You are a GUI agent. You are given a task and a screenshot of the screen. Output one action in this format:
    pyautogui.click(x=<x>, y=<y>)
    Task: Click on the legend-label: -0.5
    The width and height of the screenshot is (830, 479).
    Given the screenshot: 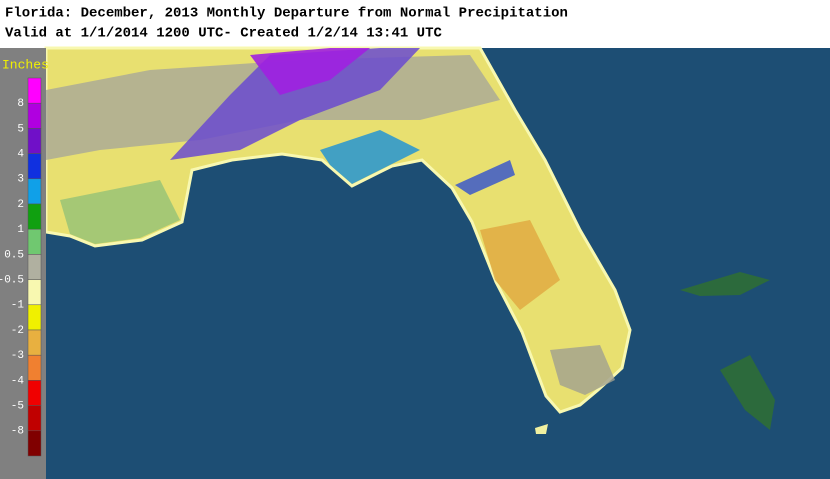 What is the action you would take?
    pyautogui.click(x=12, y=281)
    